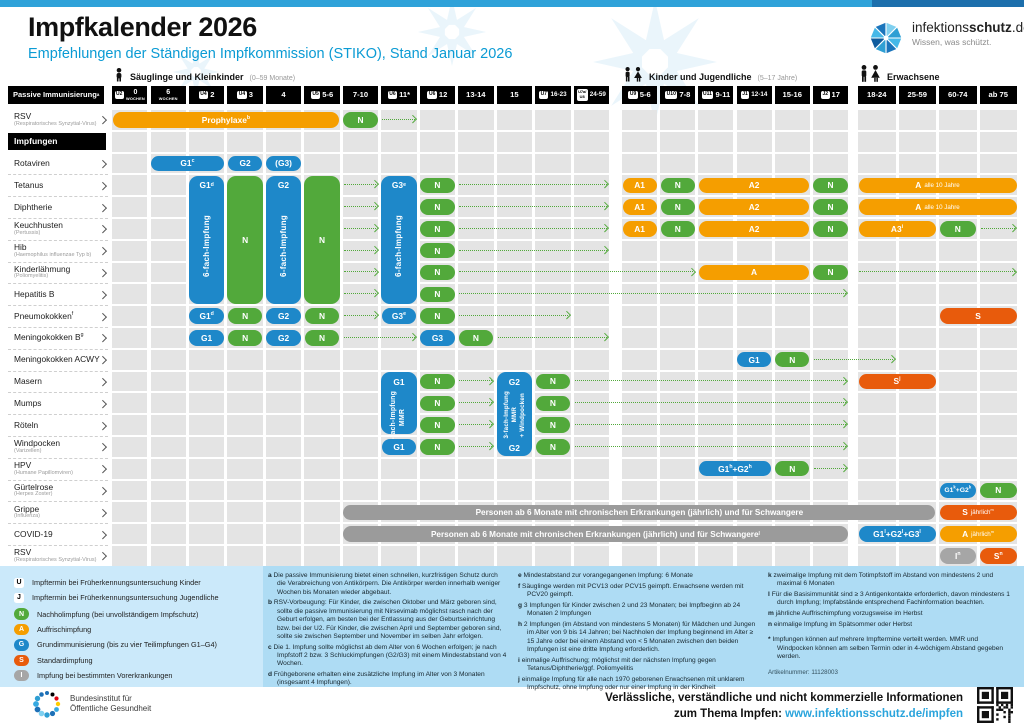 The height and width of the screenshot is (724, 1024). Describe the element at coordinates (639, 229) in the screenshot. I see `vaccine-pill: A1` at that location.